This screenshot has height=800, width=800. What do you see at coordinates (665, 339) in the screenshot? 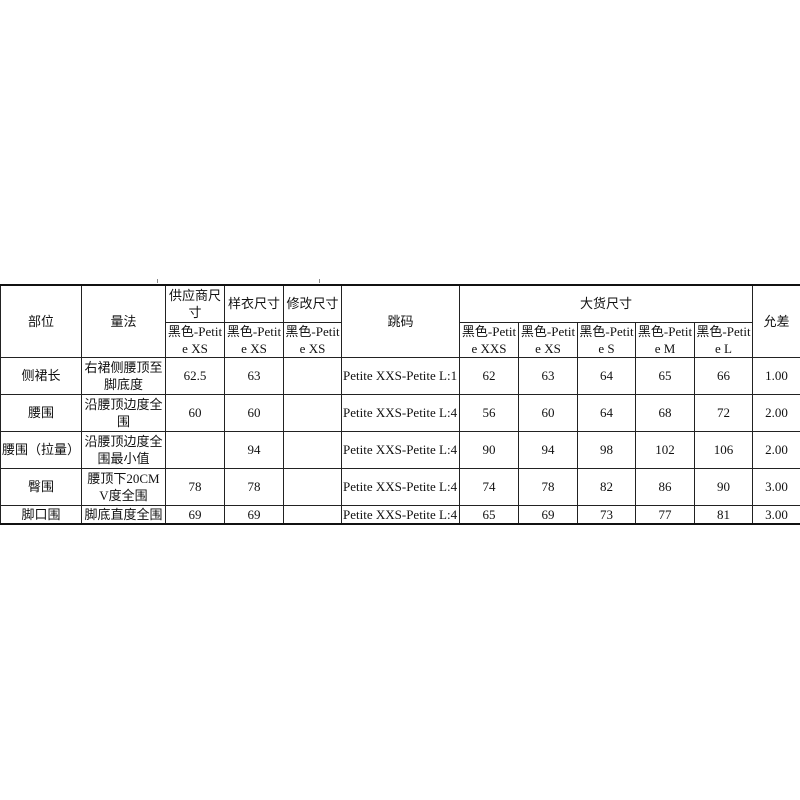
I see `subheader-bulk-m: 黑色-Petite M` at bounding box center [665, 339].